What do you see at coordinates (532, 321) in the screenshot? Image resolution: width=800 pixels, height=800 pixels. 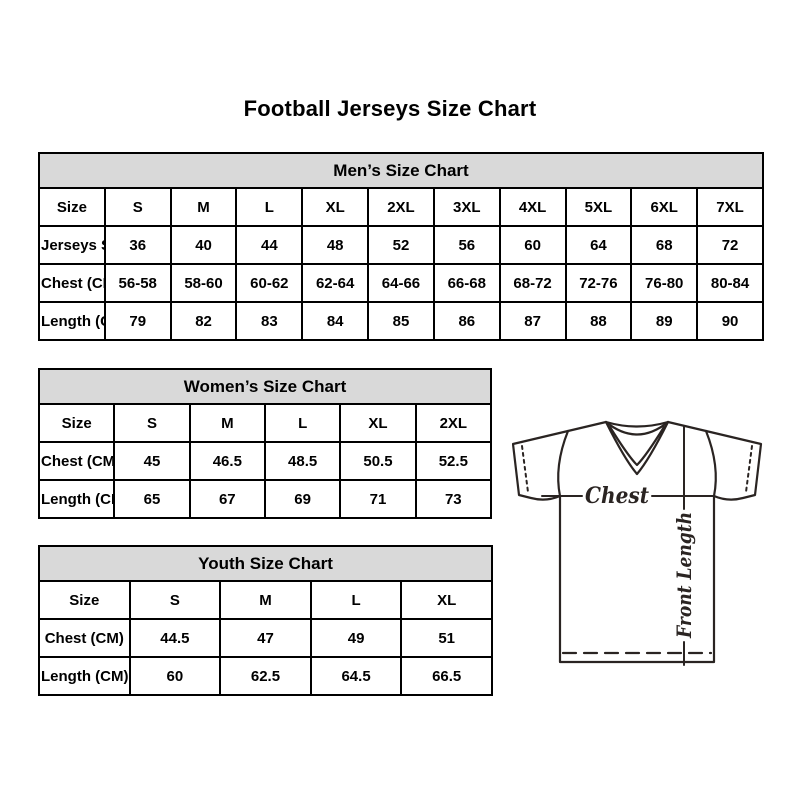 I see `men-value-cell: 87` at bounding box center [532, 321].